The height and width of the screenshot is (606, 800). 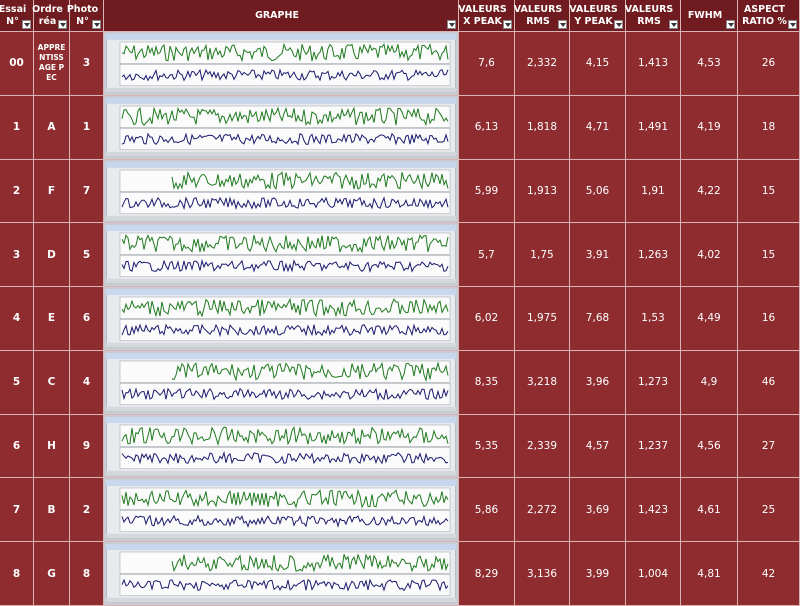 What do you see at coordinates (653, 127) in the screenshot?
I see `cell-text: 1,491` at bounding box center [653, 127].